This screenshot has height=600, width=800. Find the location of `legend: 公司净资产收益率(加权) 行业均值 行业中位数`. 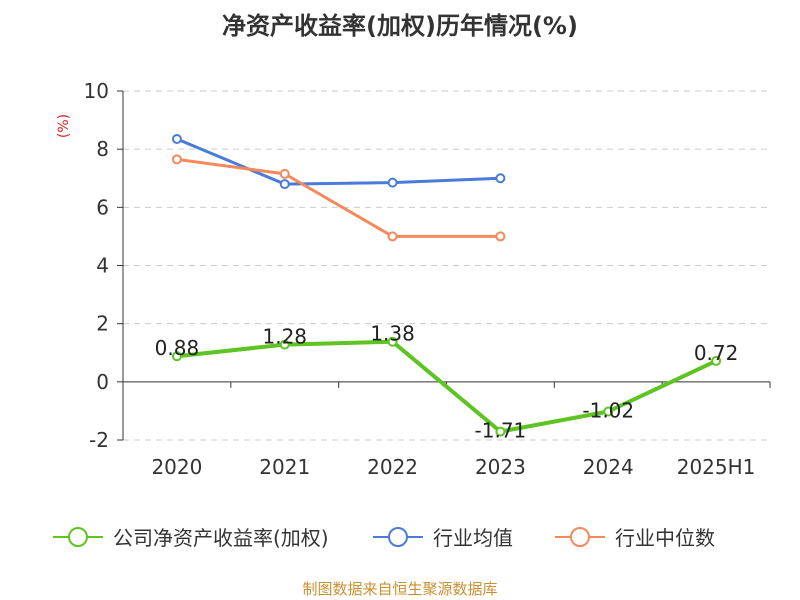

legend: 公司净资产收益率(加权) 行业均值 行业中位数 is located at coordinates (384, 538).